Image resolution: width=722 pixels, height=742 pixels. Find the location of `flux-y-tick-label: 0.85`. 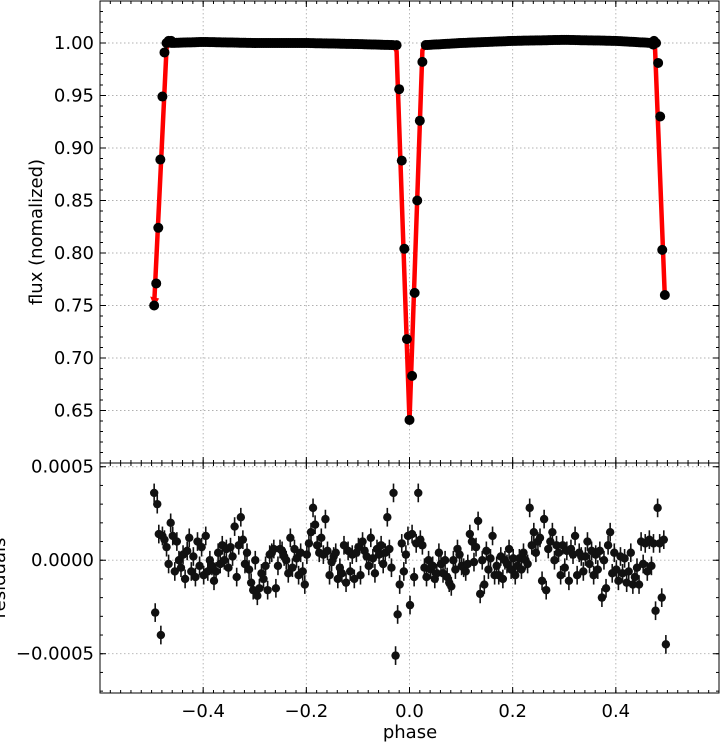

flux-y-tick-label: 0.85 is located at coordinates (74, 201).